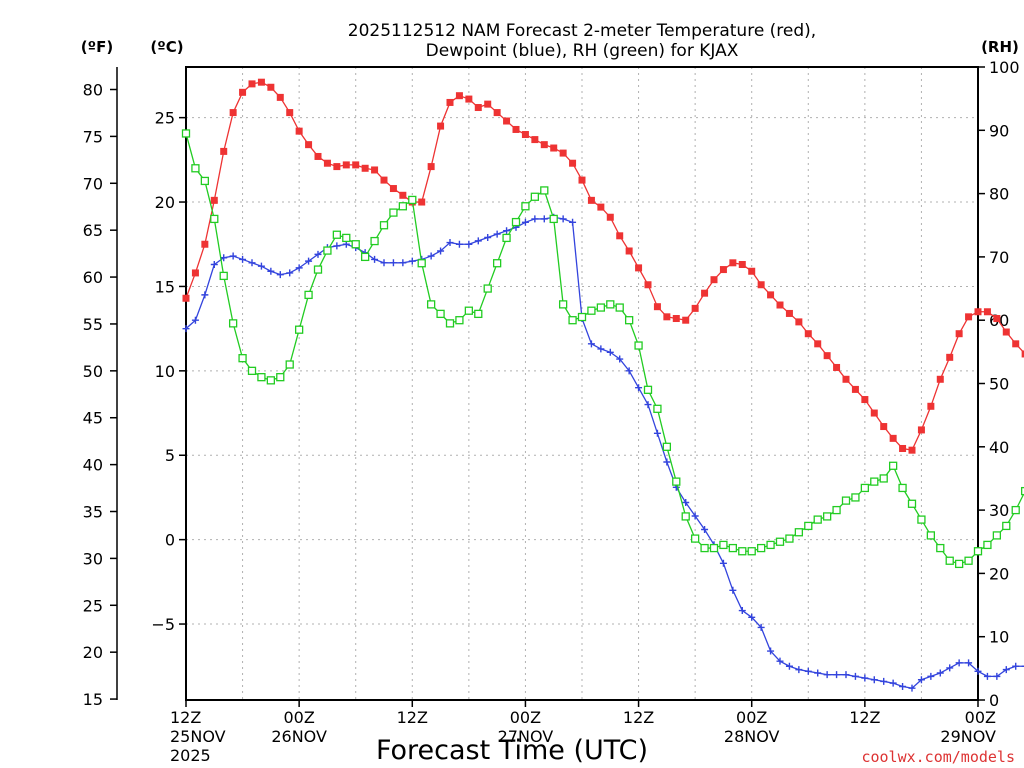 Image resolution: width=1024 pixels, height=768 pixels. Describe the element at coordinates (166, 47) in the screenshot. I see `celsius-axis-unit: (ºC)` at that location.